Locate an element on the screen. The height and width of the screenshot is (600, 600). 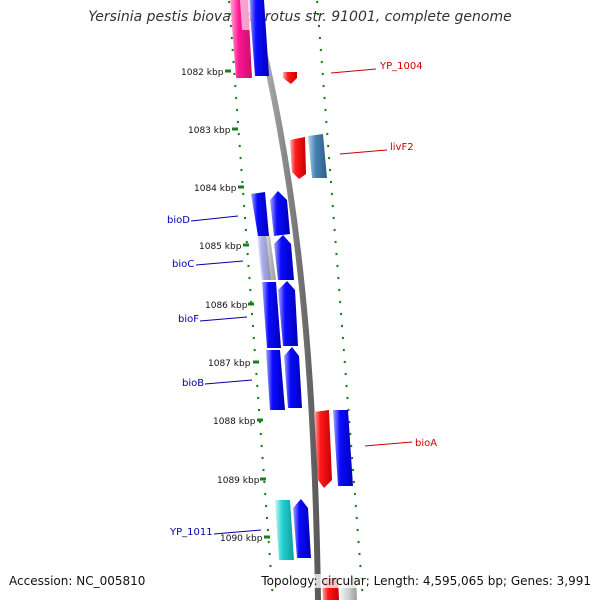
gene-bioa is located at coordinates (343, 448).